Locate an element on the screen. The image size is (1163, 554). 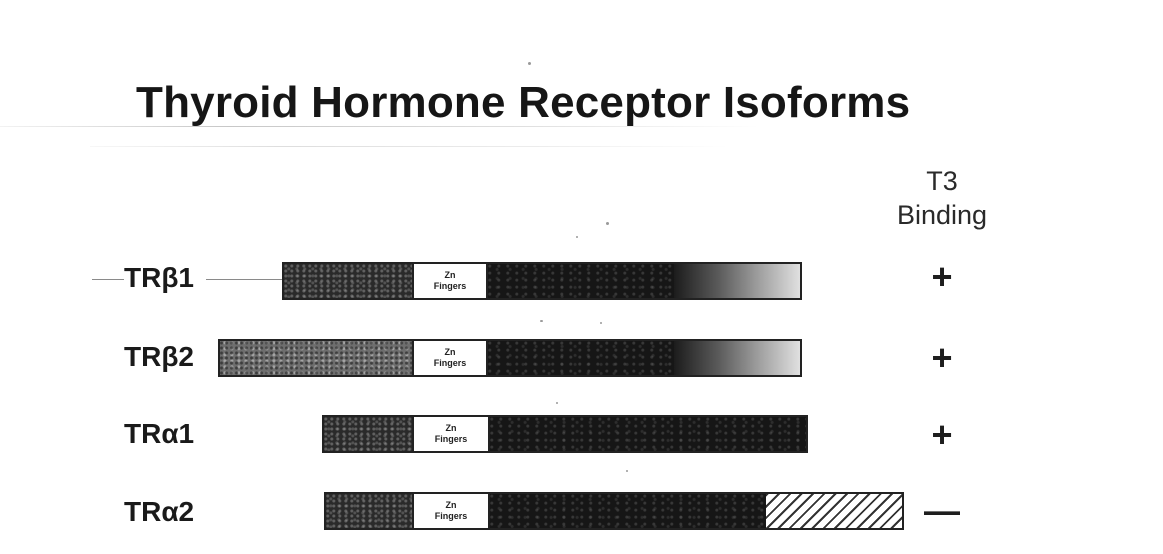
t3-binding-sign-tra1: + is located at coordinates (942, 434).